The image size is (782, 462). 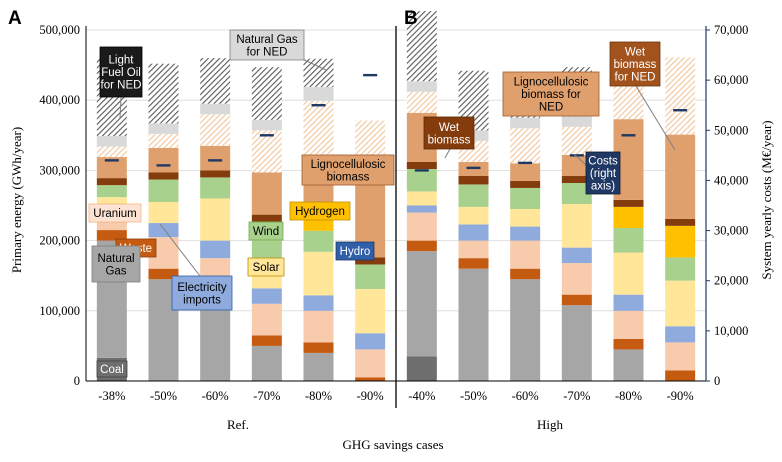 What do you see at coordinates (603, 187) in the screenshot?
I see `callout-text: axis)` at bounding box center [603, 187].